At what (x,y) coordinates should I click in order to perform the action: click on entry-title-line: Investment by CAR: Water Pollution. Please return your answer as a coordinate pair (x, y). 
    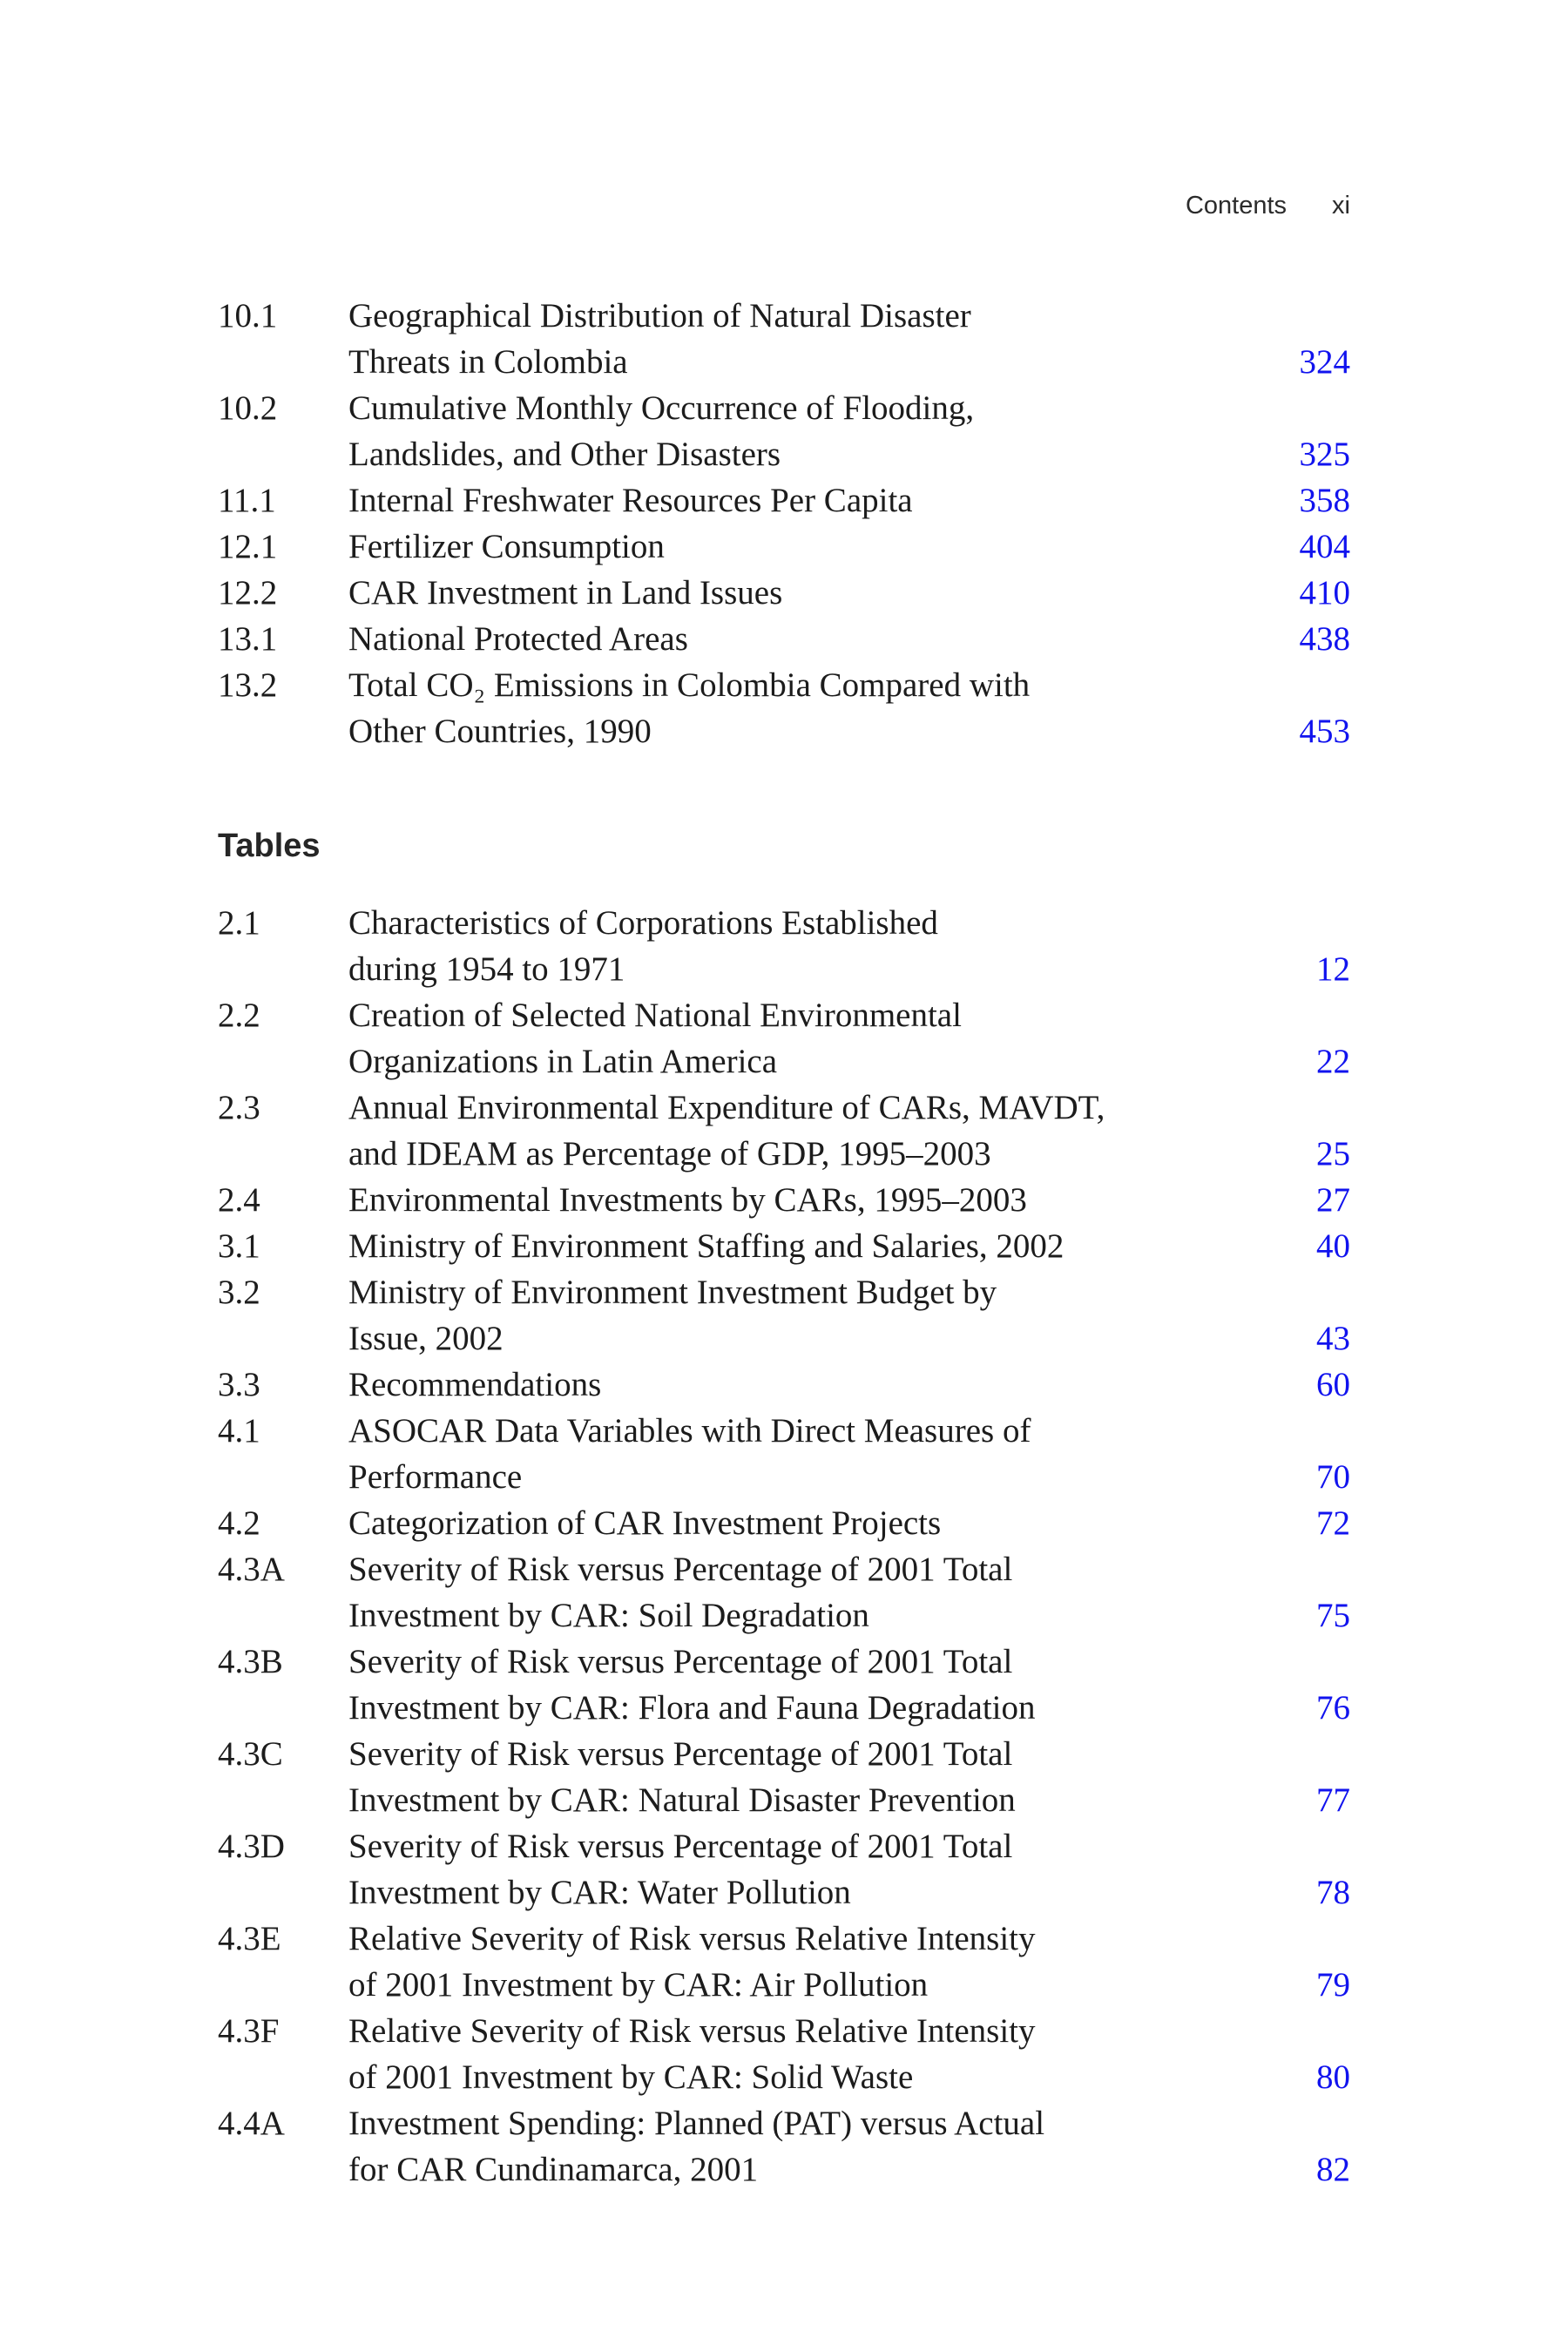
    Looking at the image, I should click on (599, 1892).